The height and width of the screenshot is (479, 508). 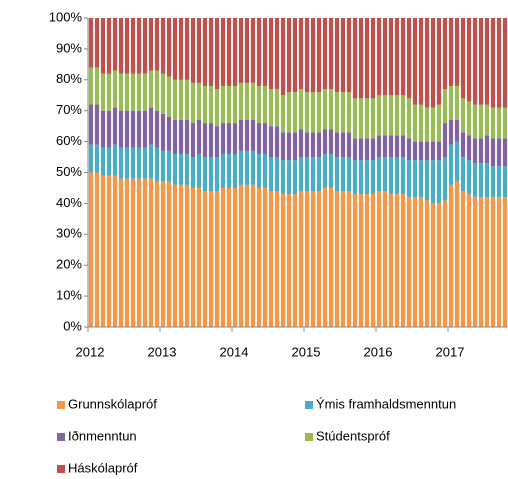 I want to click on legend-label: Háskólapróf, so click(x=103, y=467).